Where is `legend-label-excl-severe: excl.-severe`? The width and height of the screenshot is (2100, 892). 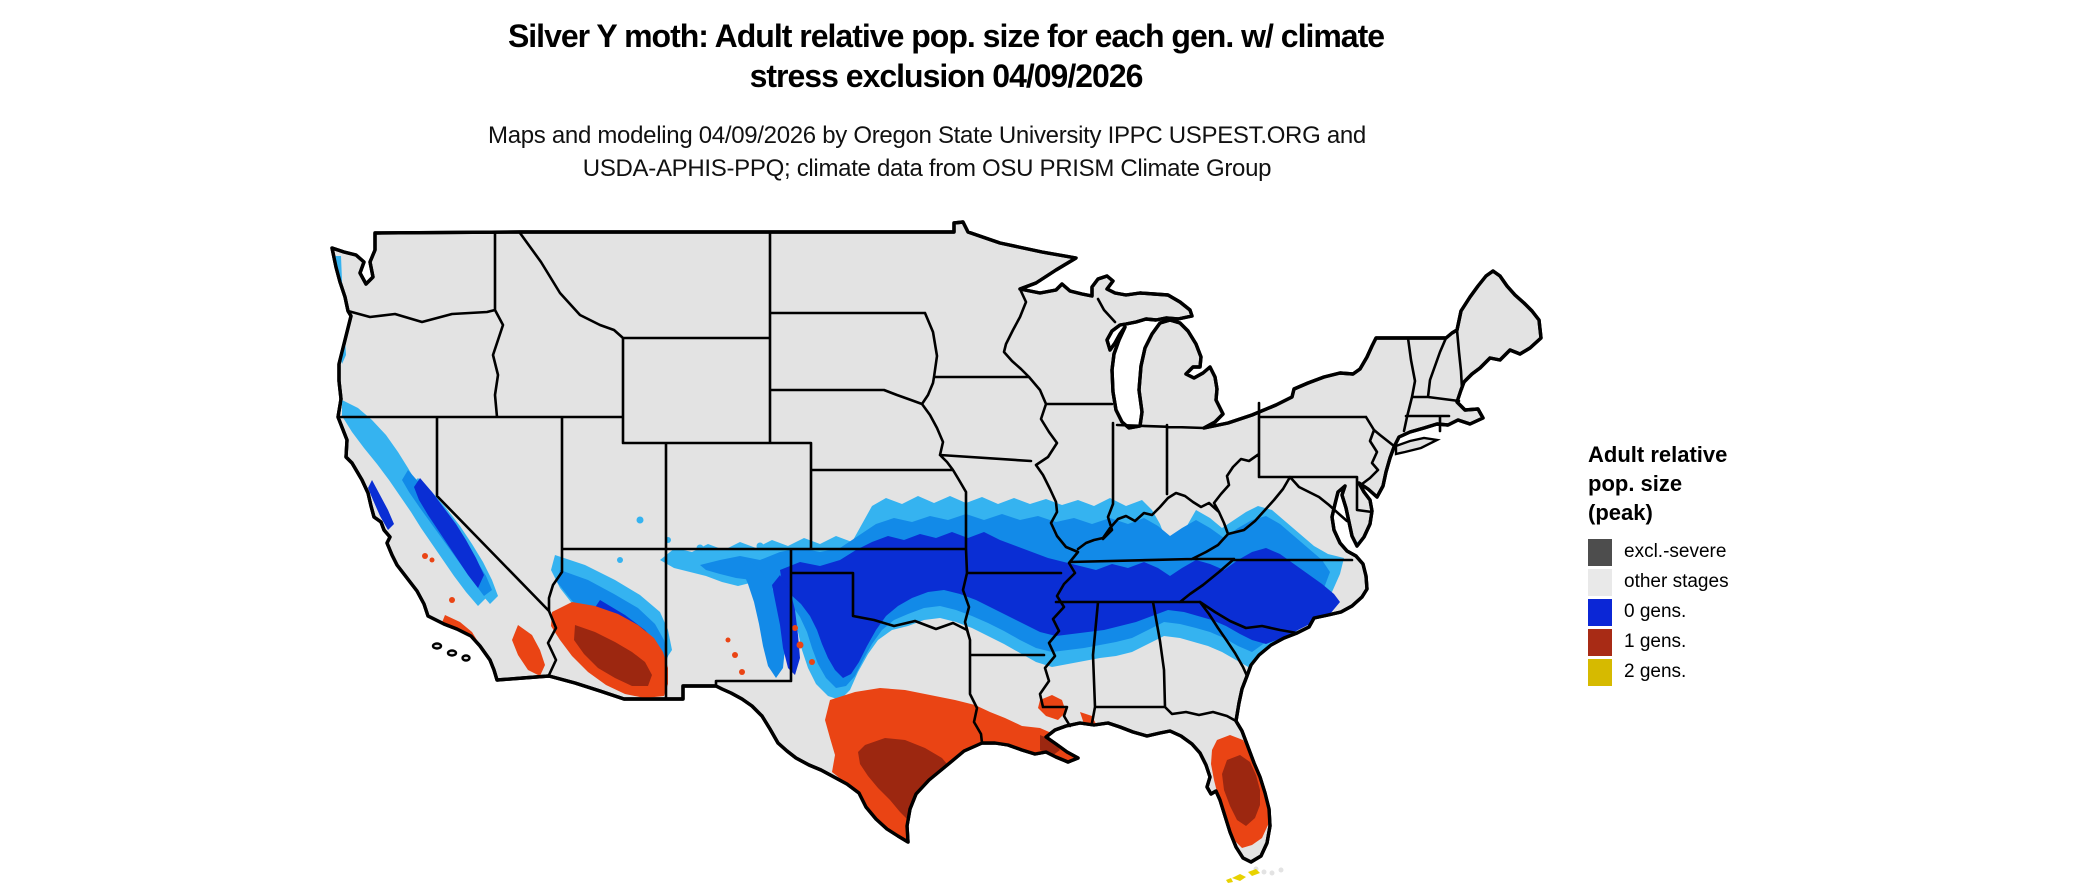
legend-label-excl-severe: excl.-severe is located at coordinates (1675, 551).